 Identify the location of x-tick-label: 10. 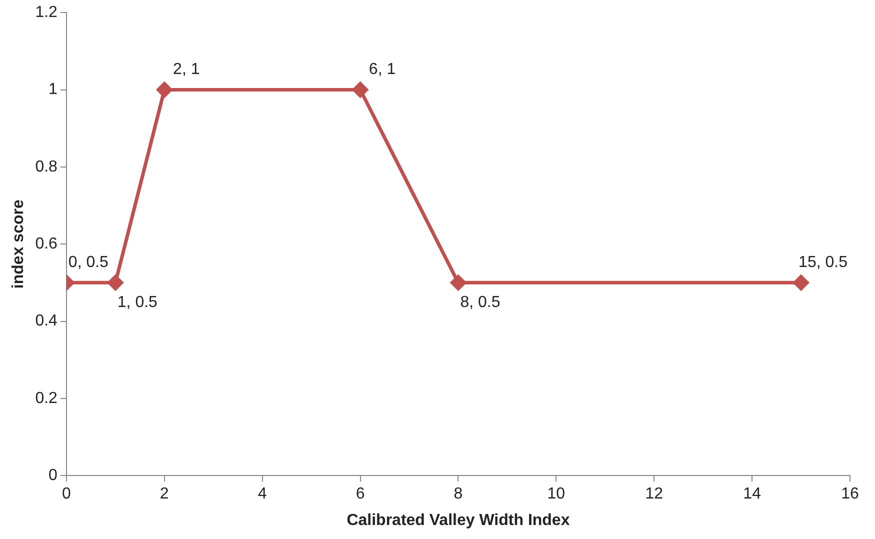
(556, 494).